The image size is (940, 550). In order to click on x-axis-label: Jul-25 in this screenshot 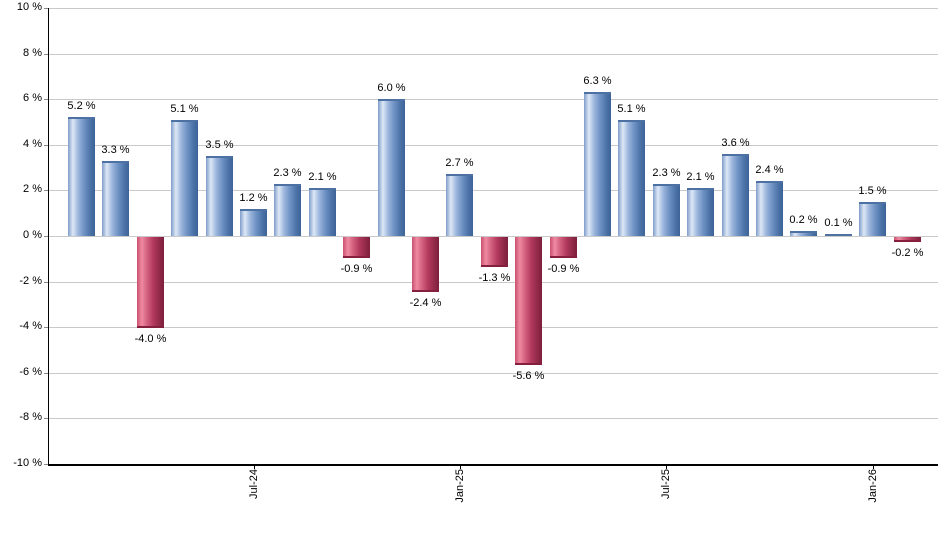, I will do `click(666, 484)`.